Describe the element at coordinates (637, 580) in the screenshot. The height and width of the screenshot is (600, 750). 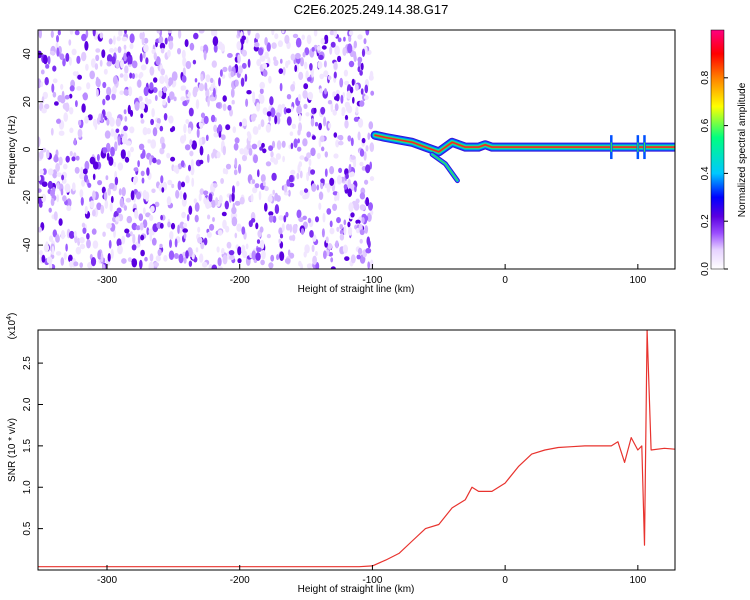
I see `x-tick-label: 100` at that location.